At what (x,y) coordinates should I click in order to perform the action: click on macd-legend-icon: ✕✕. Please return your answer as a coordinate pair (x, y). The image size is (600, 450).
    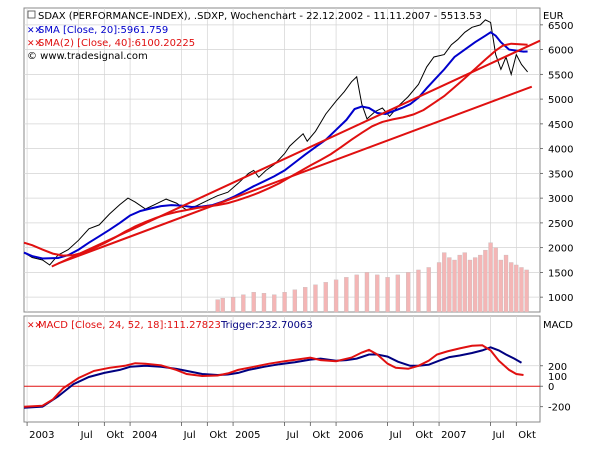
    Looking at the image, I should click on (34, 326).